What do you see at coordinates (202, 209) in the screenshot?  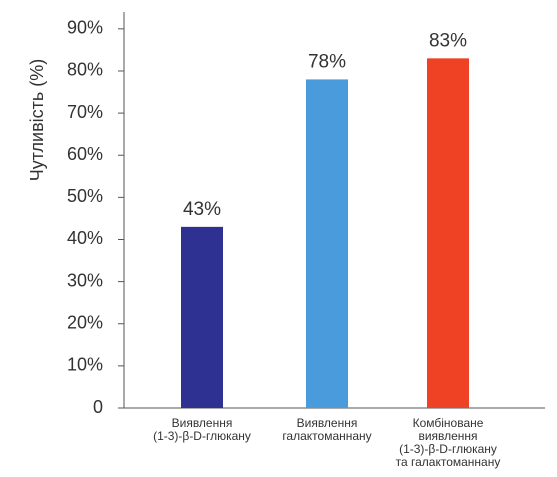 I see `value-label: 43%` at bounding box center [202, 209].